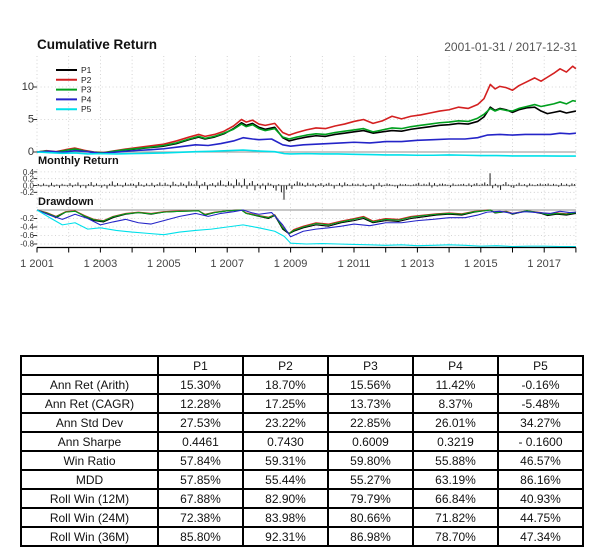 The width and height of the screenshot is (603, 560). What do you see at coordinates (27, 227) in the screenshot?
I see `drawdown-ytick: -0.4` at bounding box center [27, 227].